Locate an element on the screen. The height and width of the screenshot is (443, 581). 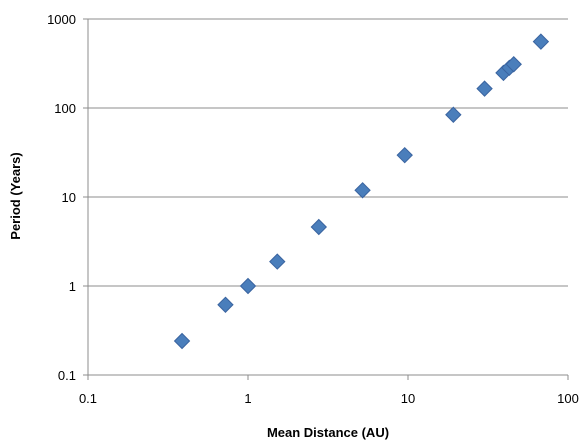
y-tick-label: 10 is located at coordinates (69, 197).